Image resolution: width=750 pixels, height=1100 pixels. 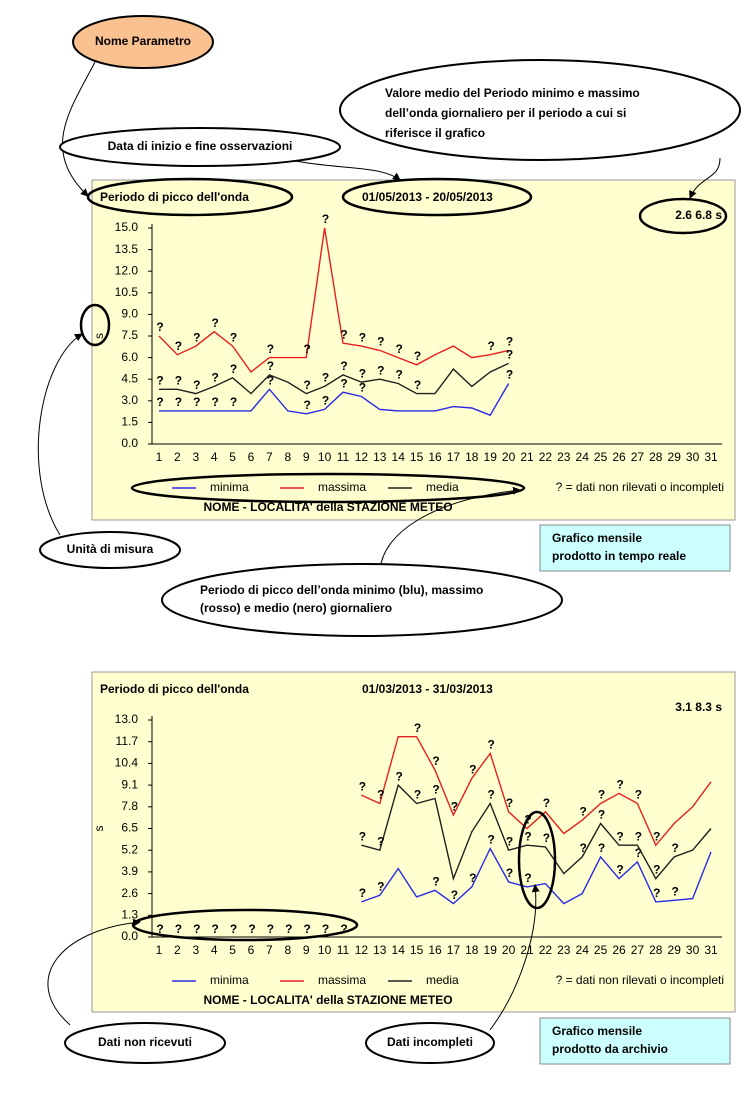 I want to click on y-tick-label: 0.0, so click(x=129, y=443).